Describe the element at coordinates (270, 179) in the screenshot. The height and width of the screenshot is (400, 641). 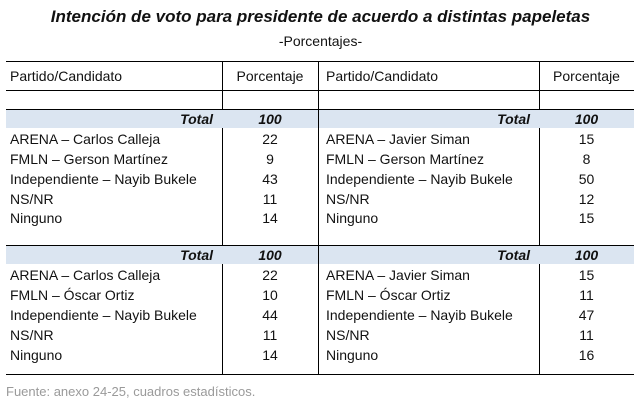
I see `table-row-value: 43` at that location.